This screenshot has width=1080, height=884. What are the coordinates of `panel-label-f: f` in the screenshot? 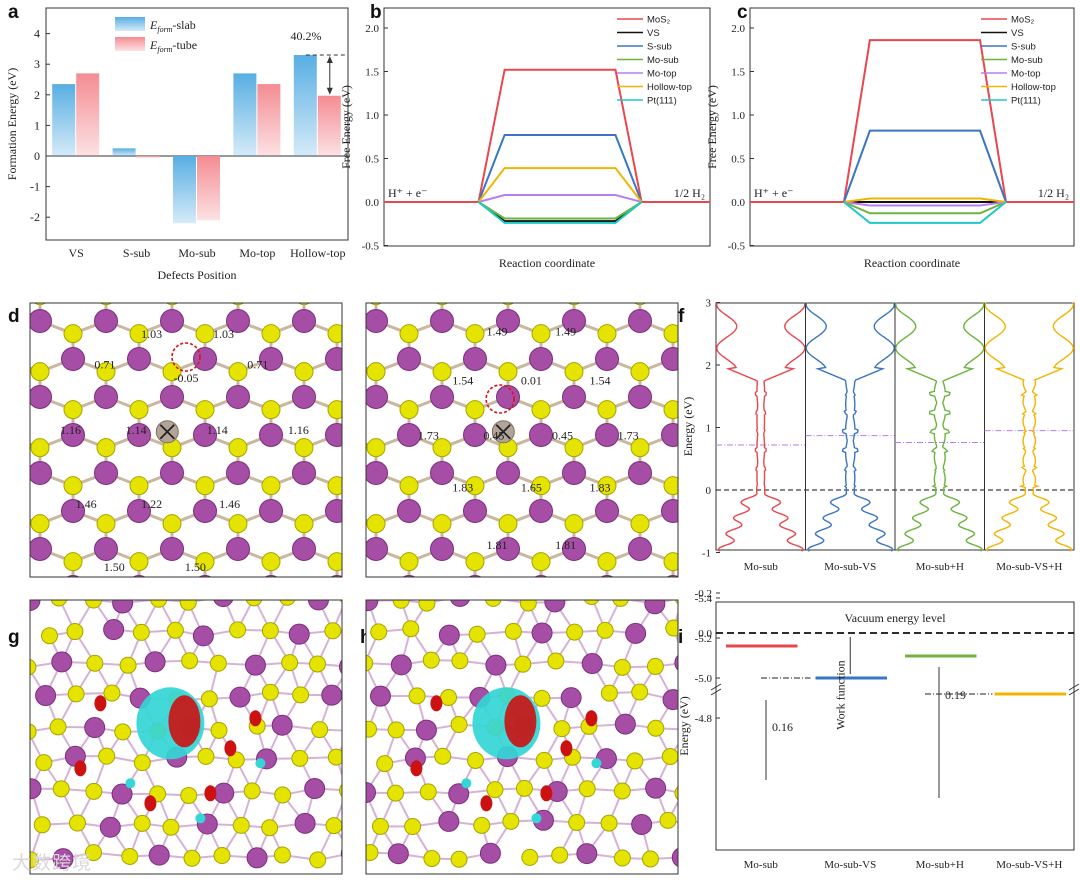 It's located at (681, 316).